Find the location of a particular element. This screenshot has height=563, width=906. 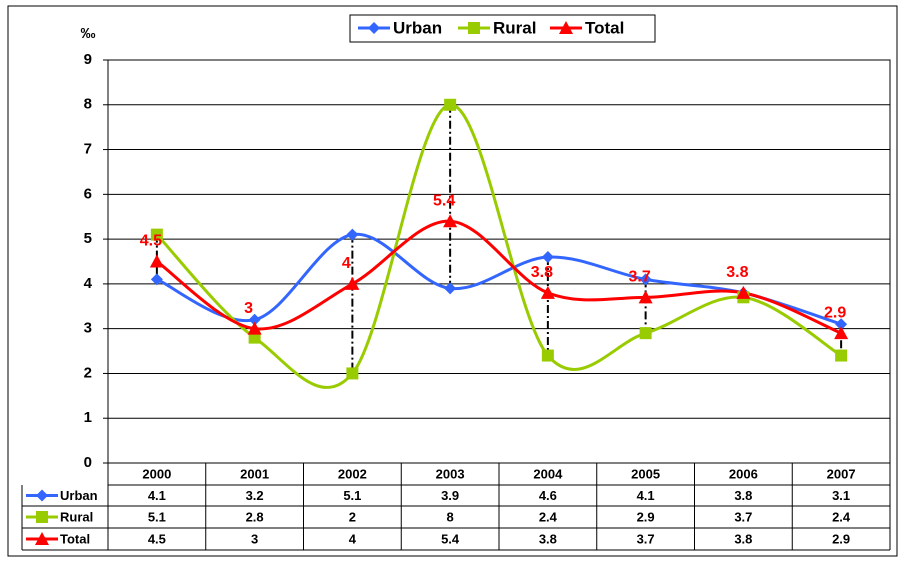

x-tick-label: 2006 is located at coordinates (743, 473).